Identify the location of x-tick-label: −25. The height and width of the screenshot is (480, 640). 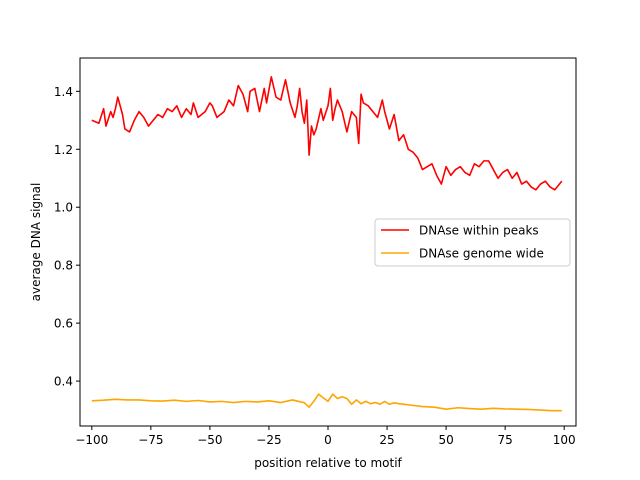
(268, 440).